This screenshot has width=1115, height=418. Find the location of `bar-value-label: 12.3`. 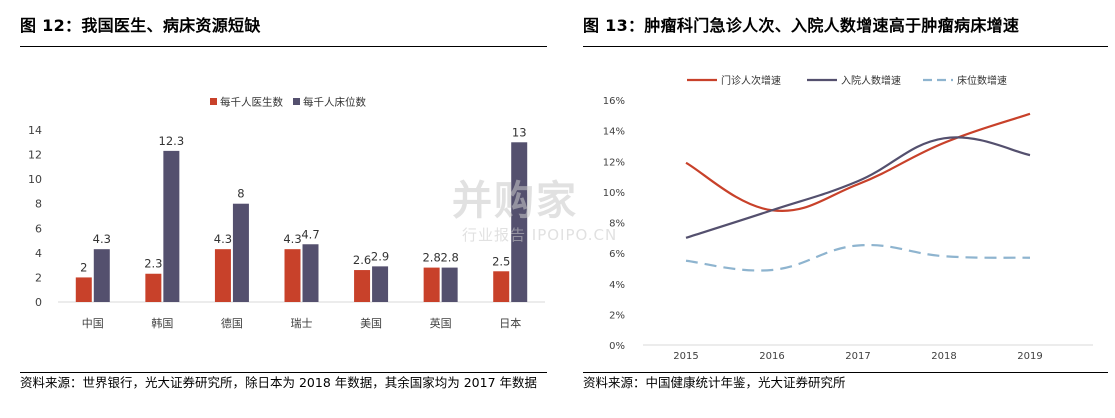

bar-value-label: 12.3 is located at coordinates (172, 141).